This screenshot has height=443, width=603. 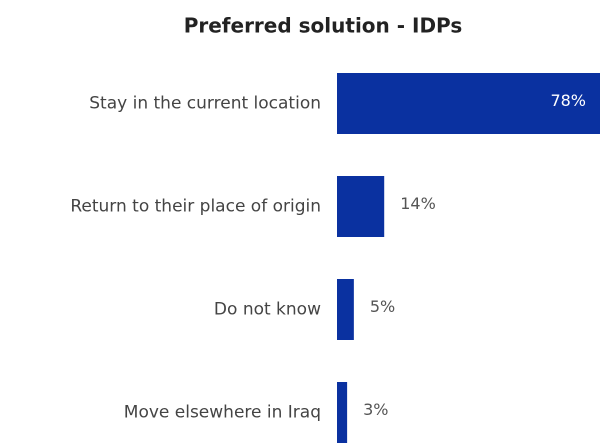 What do you see at coordinates (323, 26) in the screenshot?
I see `chart-title: Preferred solution - IDPs` at bounding box center [323, 26].